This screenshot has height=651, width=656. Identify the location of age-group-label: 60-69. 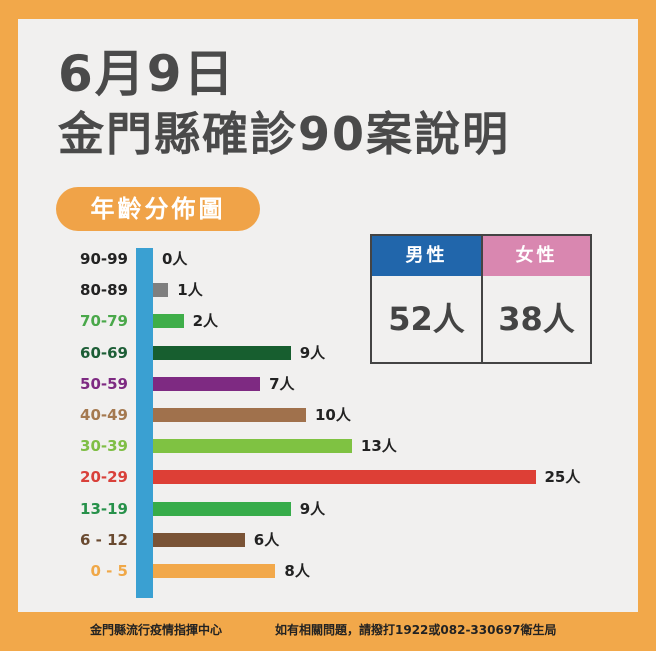
(104, 352).